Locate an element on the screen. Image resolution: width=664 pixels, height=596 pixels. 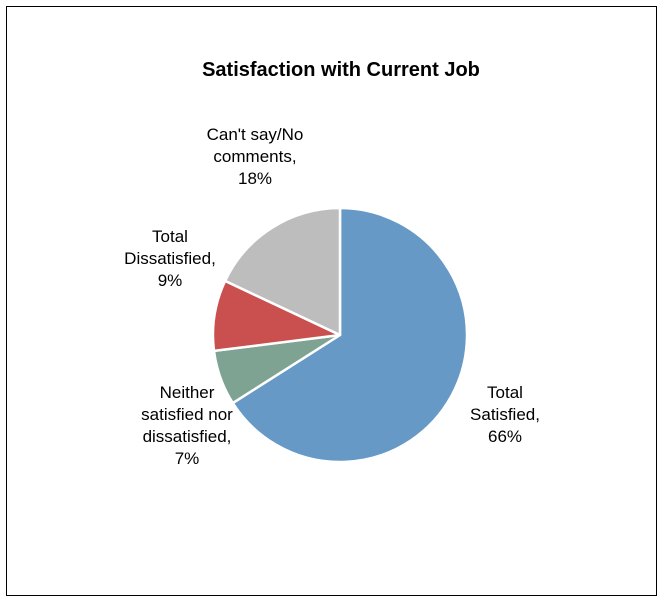
slice-label-line: comments, is located at coordinates (254, 156).